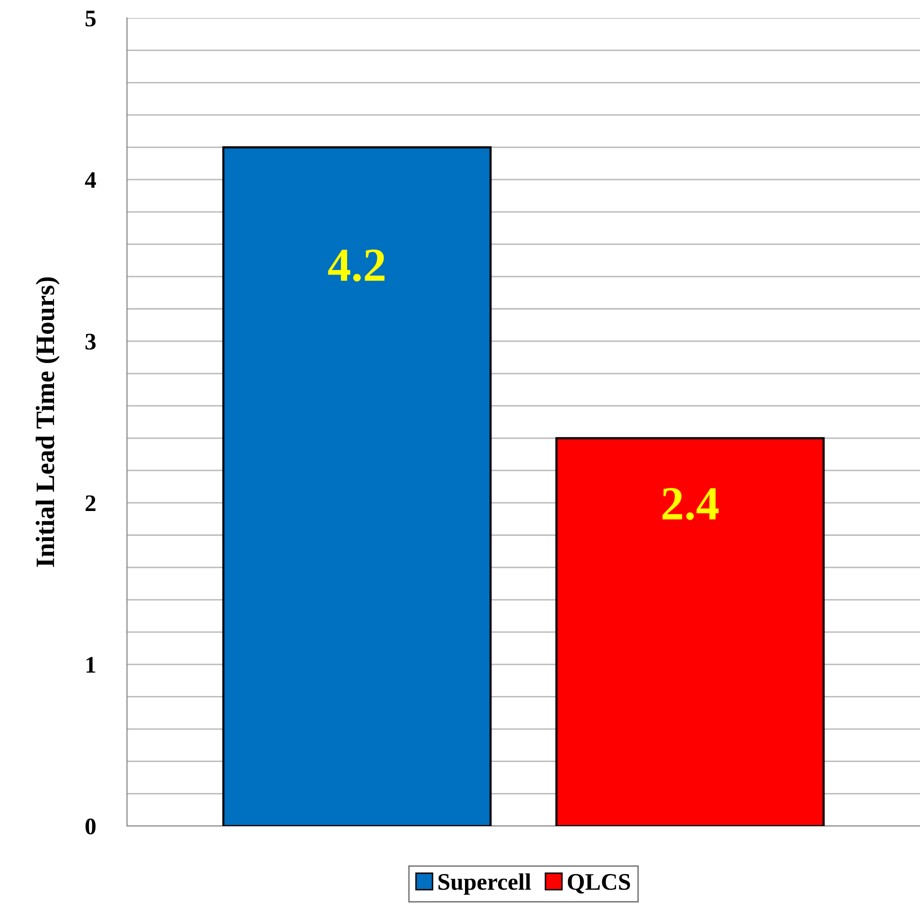 The width and height of the screenshot is (920, 905). Describe the element at coordinates (356, 266) in the screenshot. I see `data-label: 4.2` at that location.